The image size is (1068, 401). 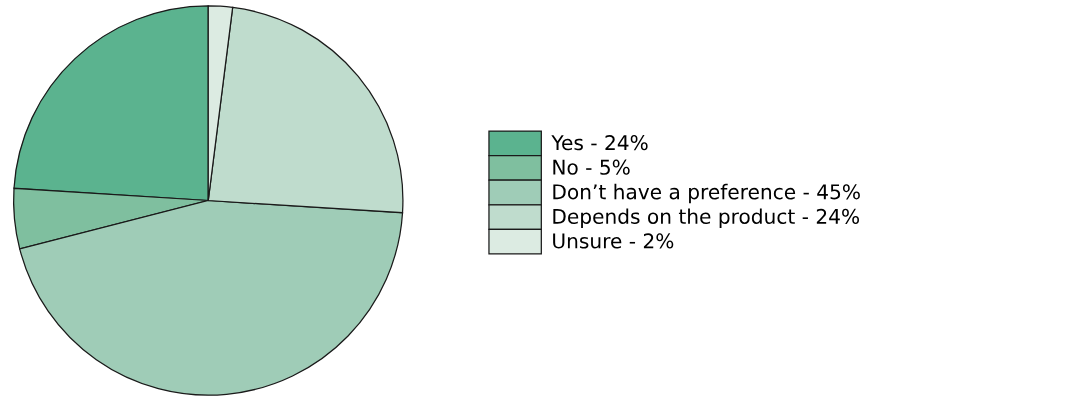 I want to click on legend-label: Unsure - 2%, so click(x=613, y=241).